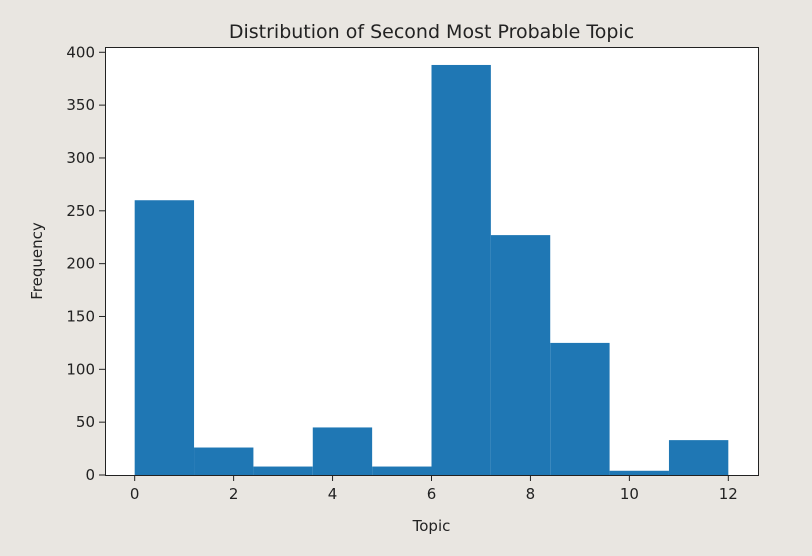 This screenshot has width=812, height=556. I want to click on x-tick-label: 0, so click(135, 494).